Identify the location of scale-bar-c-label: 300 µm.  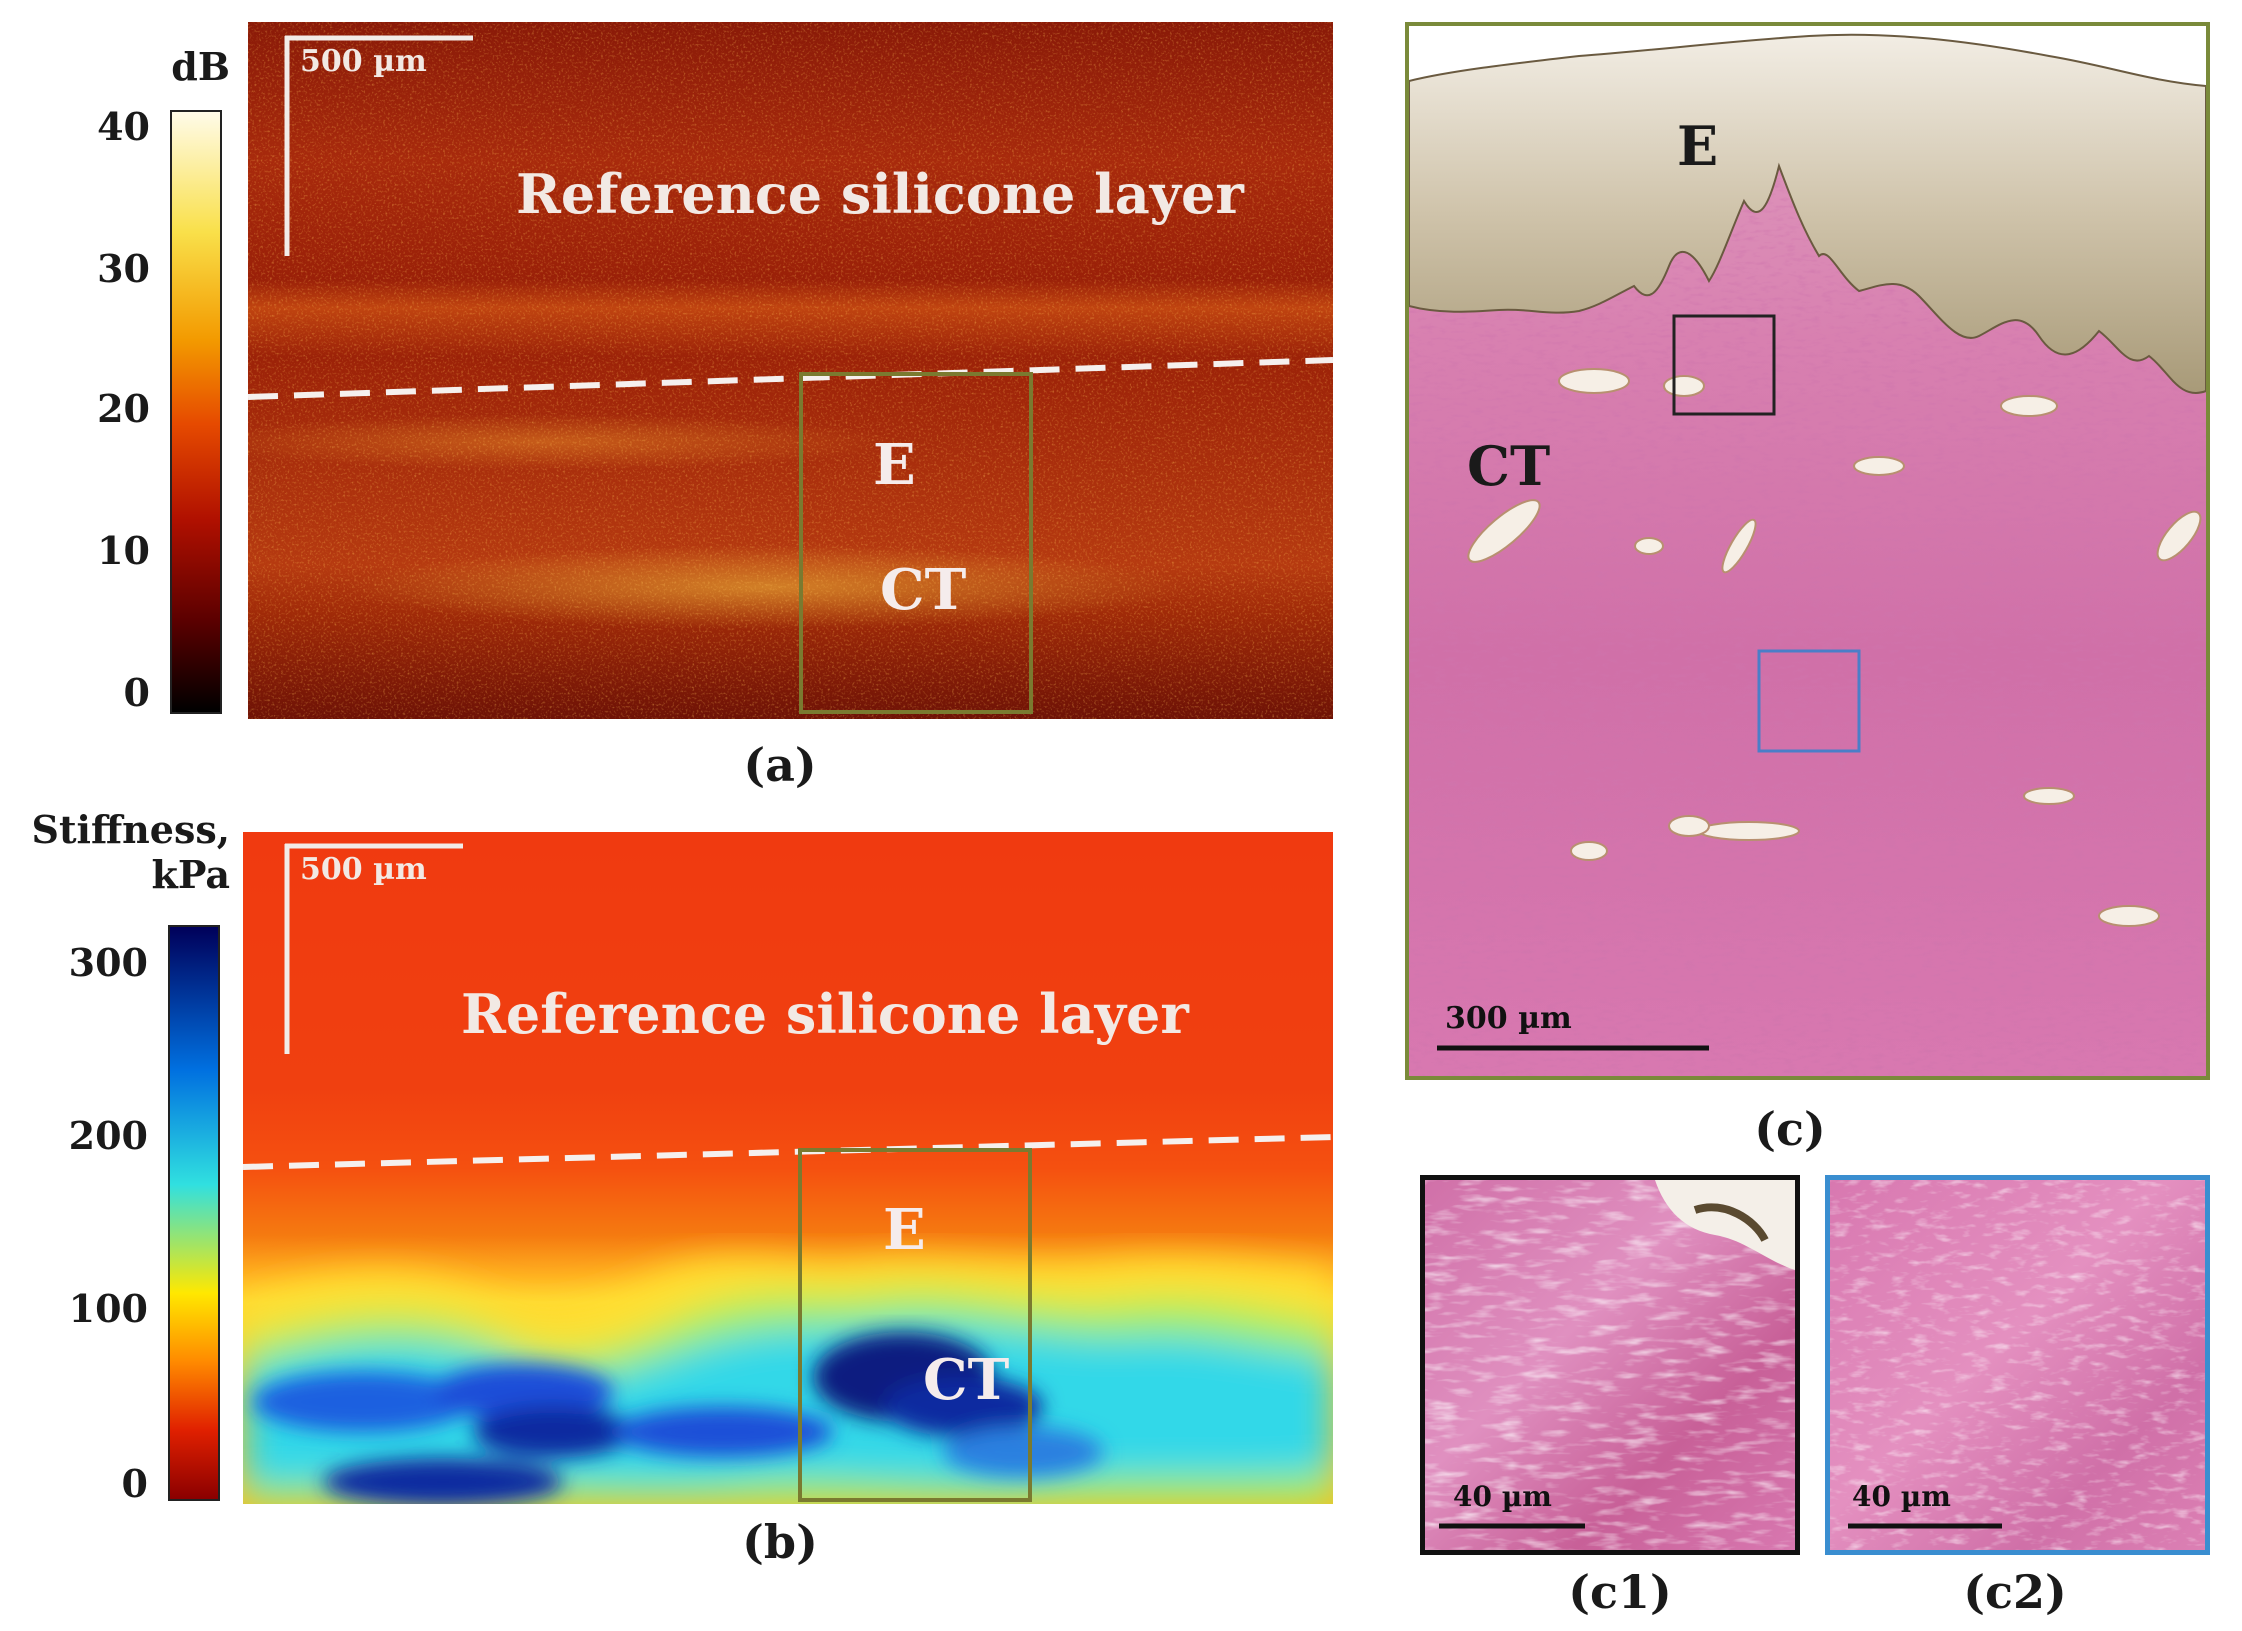
(1508, 1018).